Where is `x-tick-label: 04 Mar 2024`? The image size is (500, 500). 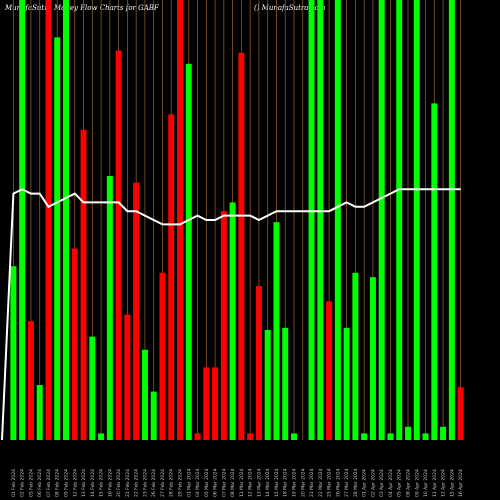
x-tick-label: 04 Mar 2024 is located at coordinates (198, 482).